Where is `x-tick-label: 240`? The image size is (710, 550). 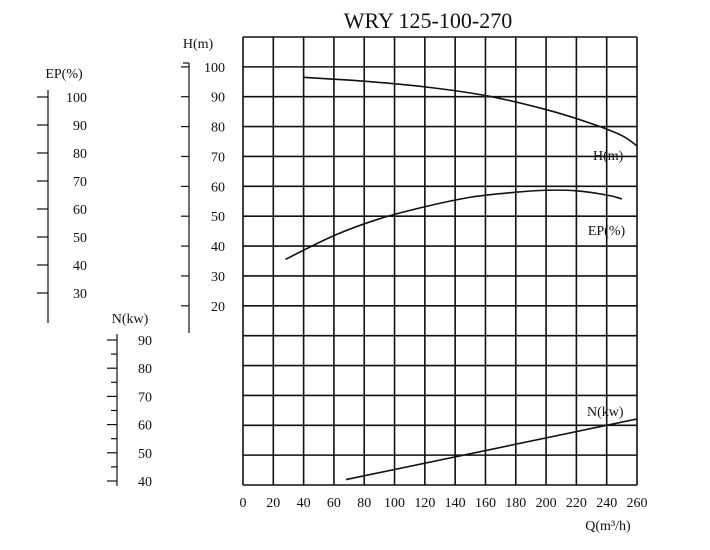
x-tick-label: 240 is located at coordinates (606, 503).